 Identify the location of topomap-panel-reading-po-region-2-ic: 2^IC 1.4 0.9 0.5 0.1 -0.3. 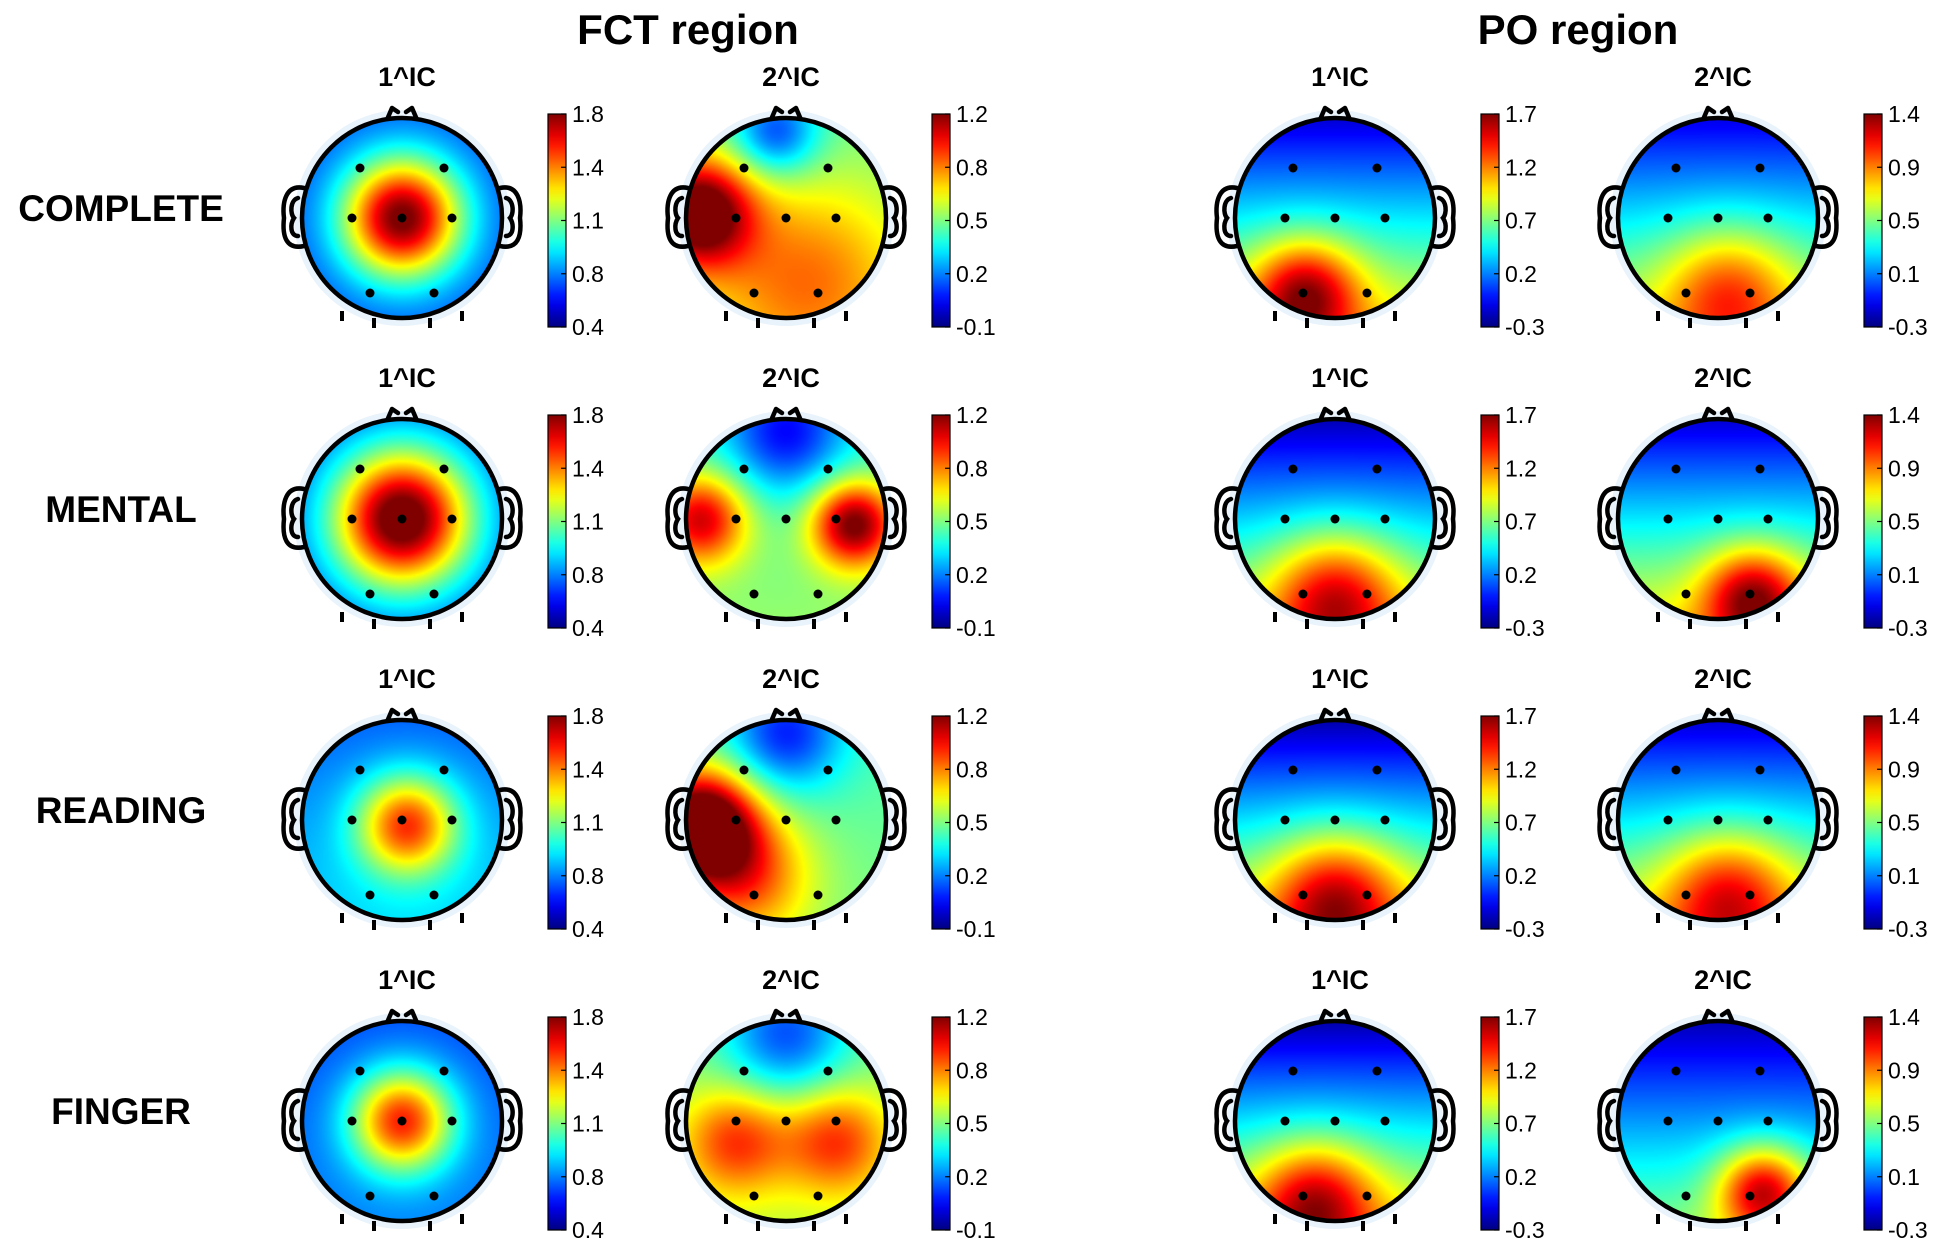
(1762, 803).